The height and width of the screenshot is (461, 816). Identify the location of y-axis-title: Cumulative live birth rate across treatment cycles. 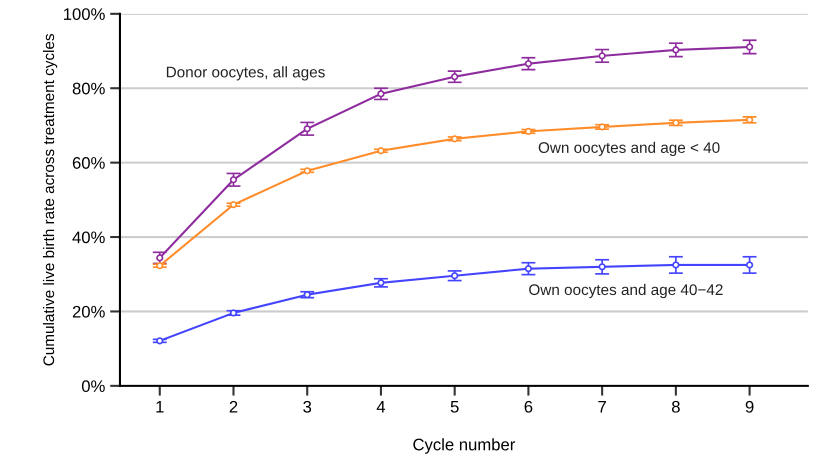
(50, 200).